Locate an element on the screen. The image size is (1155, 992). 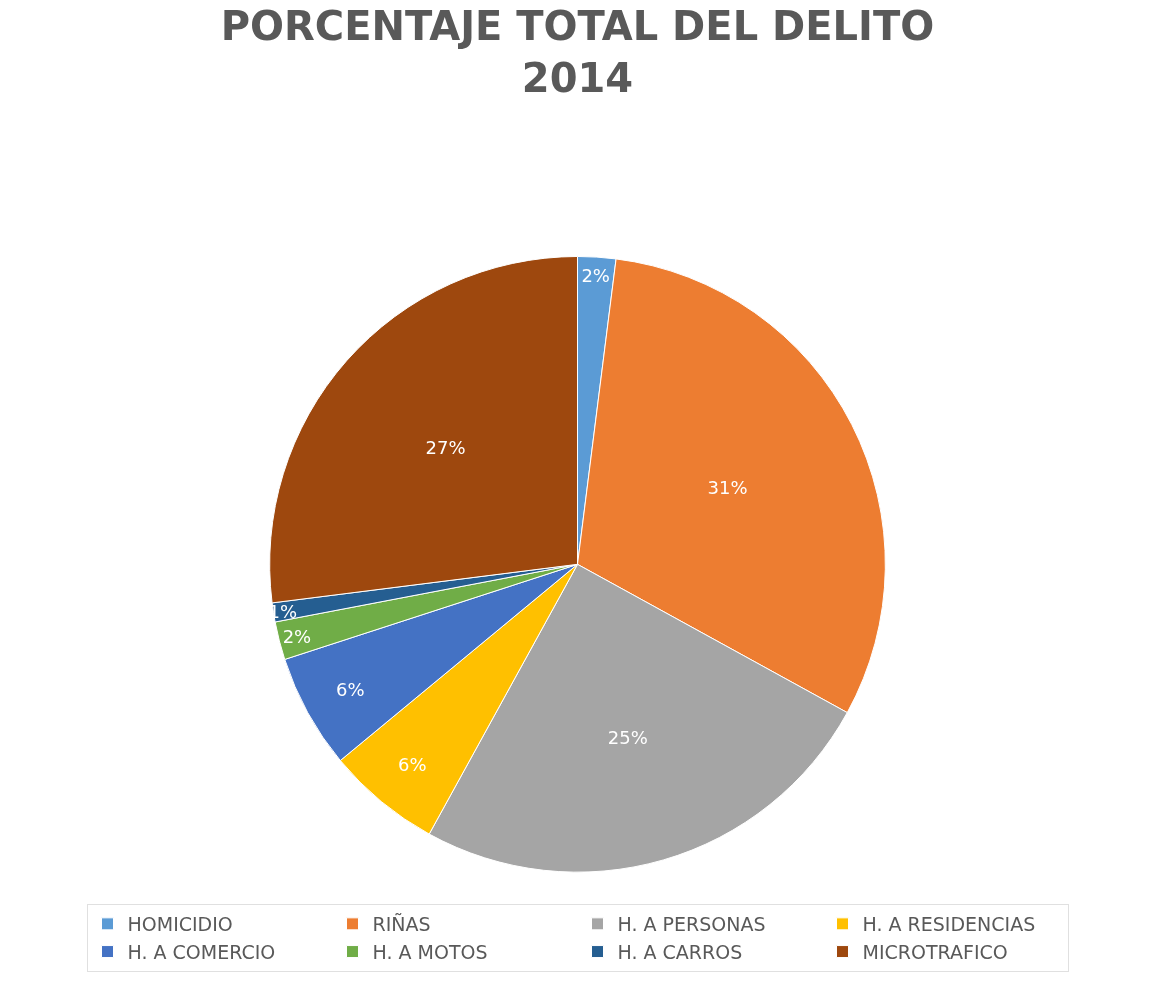
data-label: 25% is located at coordinates (627, 737).